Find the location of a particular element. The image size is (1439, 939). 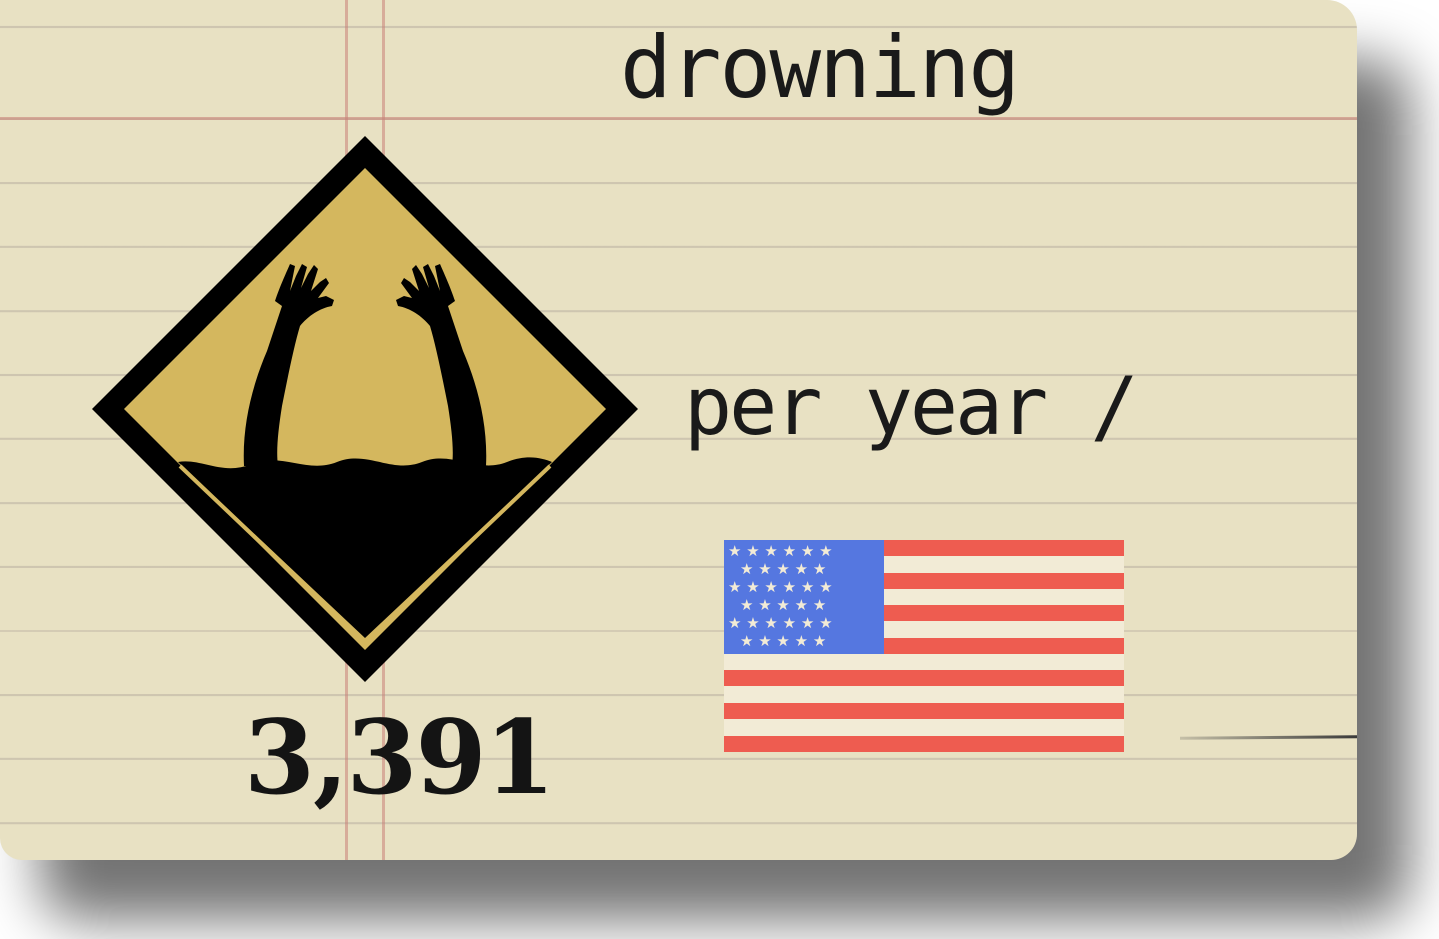

stat-value: 3,391 is located at coordinates (399, 758).